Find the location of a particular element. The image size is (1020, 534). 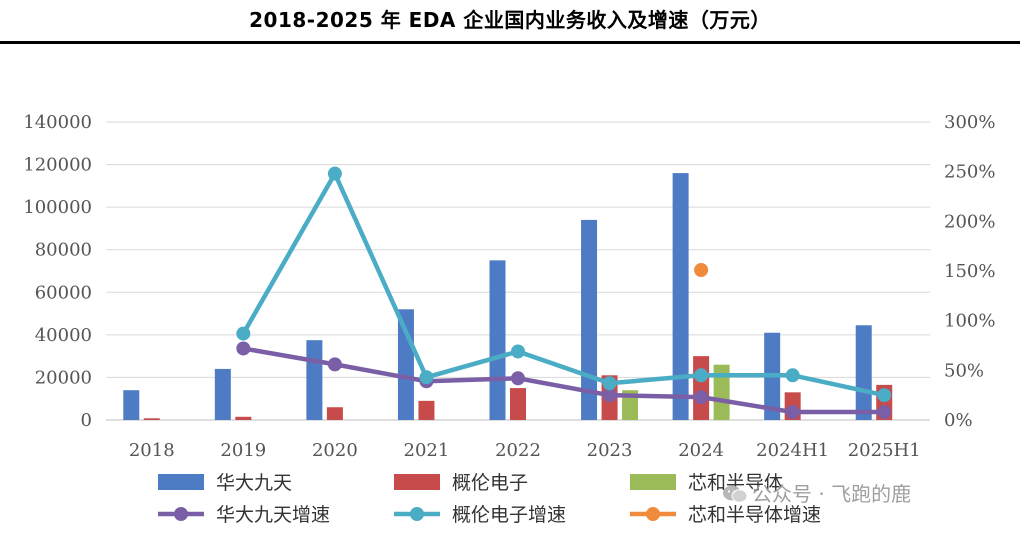

x-tick-label: 2024 is located at coordinates (701, 450).